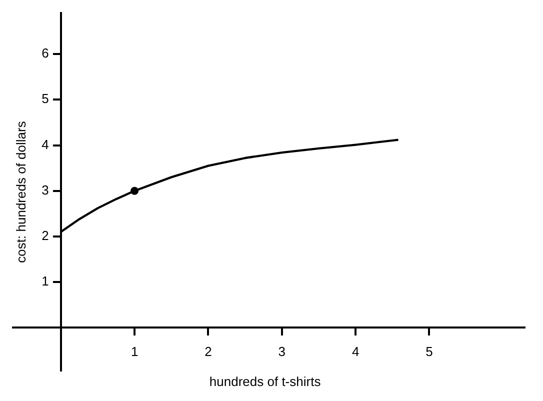  Describe the element at coordinates (45, 281) in the screenshot. I see `y-tick-label: 1` at that location.